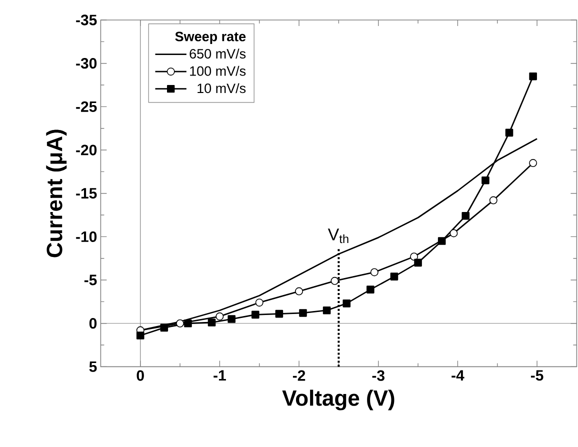  Describe the element at coordinates (218, 53) in the screenshot. I see `legend-label: 650 mV/s` at that location.